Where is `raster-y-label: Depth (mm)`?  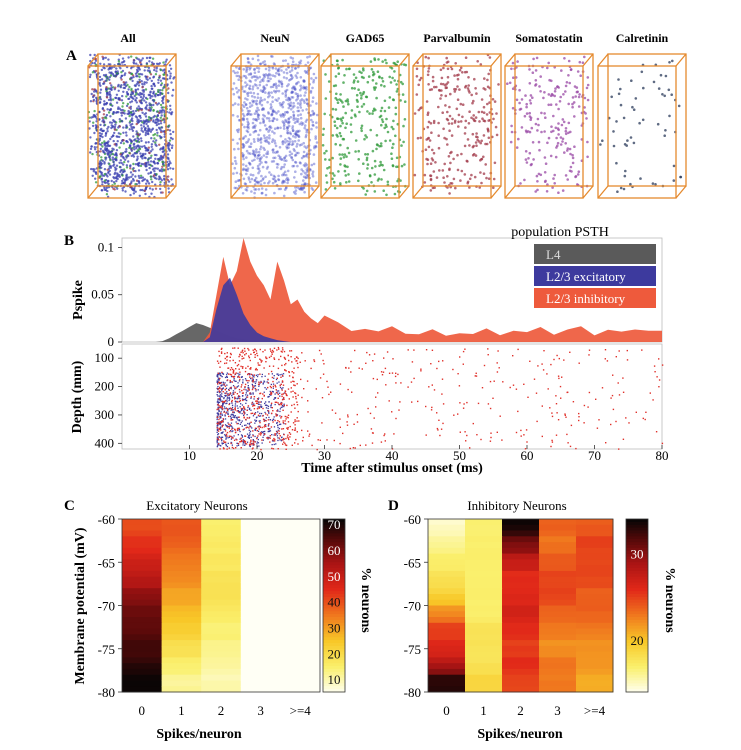 raster-y-label: Depth (mm) is located at coordinates (77, 396).